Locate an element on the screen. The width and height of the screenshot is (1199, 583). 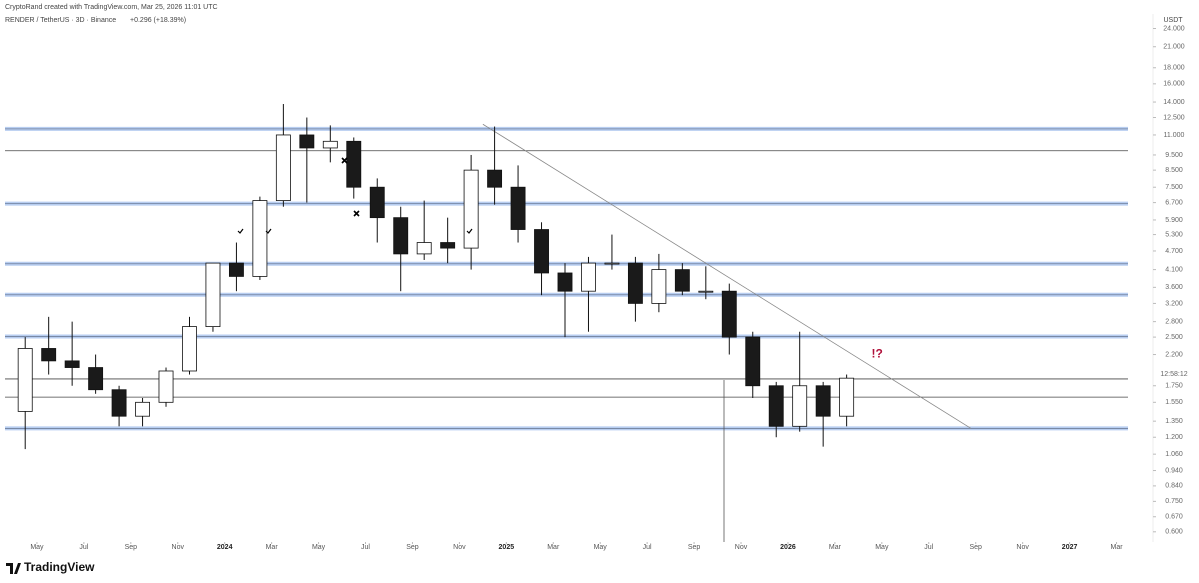
drawing-icons is located at coordinates (355, 195).